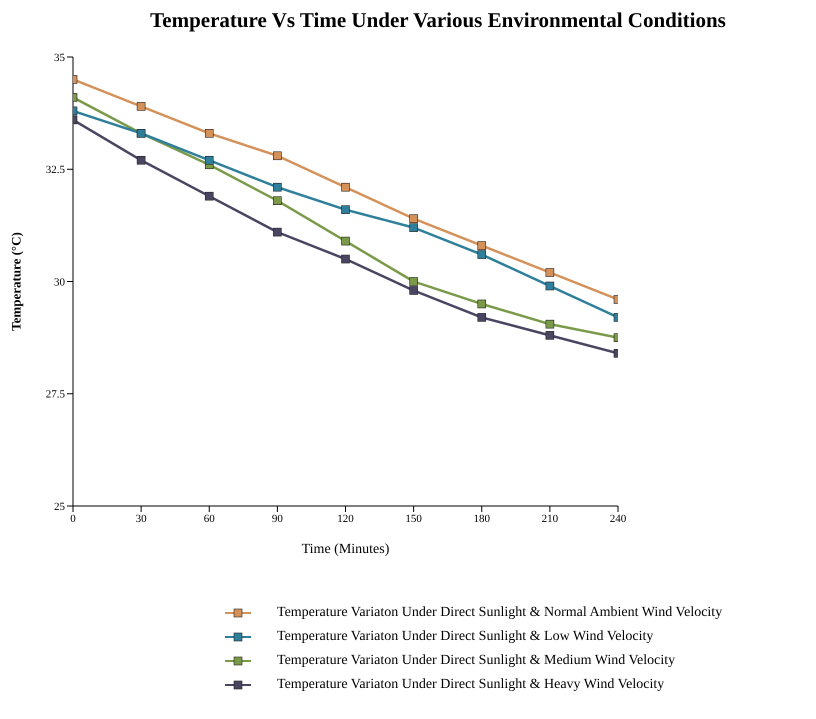 This screenshot has height=719, width=816. Describe the element at coordinates (476, 661) in the screenshot. I see `legend-label: Temperature Variaton Under Direct Sunlight & Medium Wind Velocity` at that location.